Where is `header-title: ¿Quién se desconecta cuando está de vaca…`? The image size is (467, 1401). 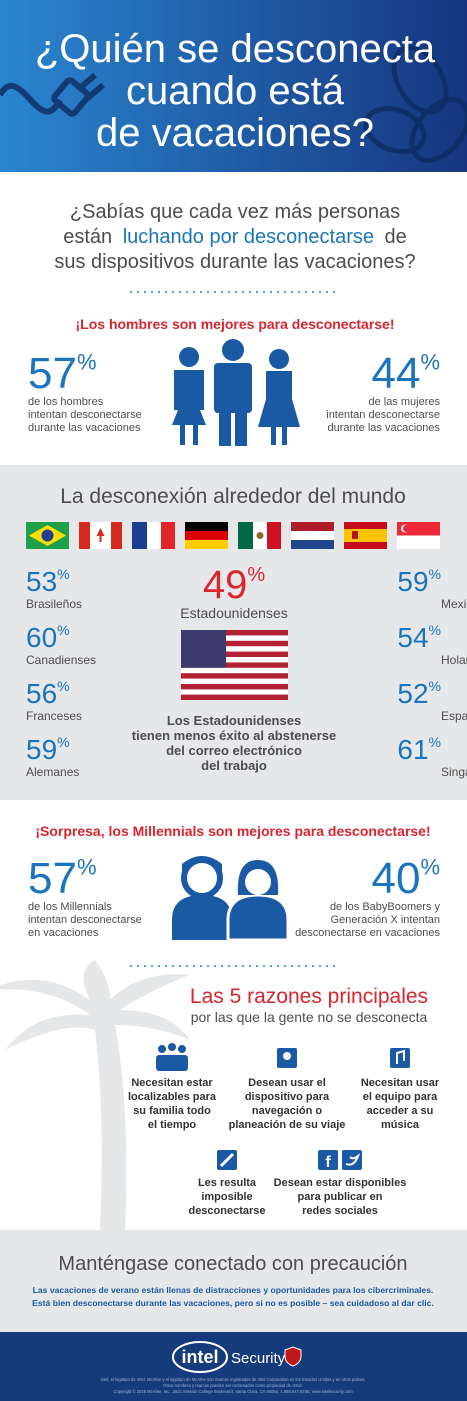
header-title: ¿Quién se desconecta cuando está de vaca… is located at coordinates (235, 91).